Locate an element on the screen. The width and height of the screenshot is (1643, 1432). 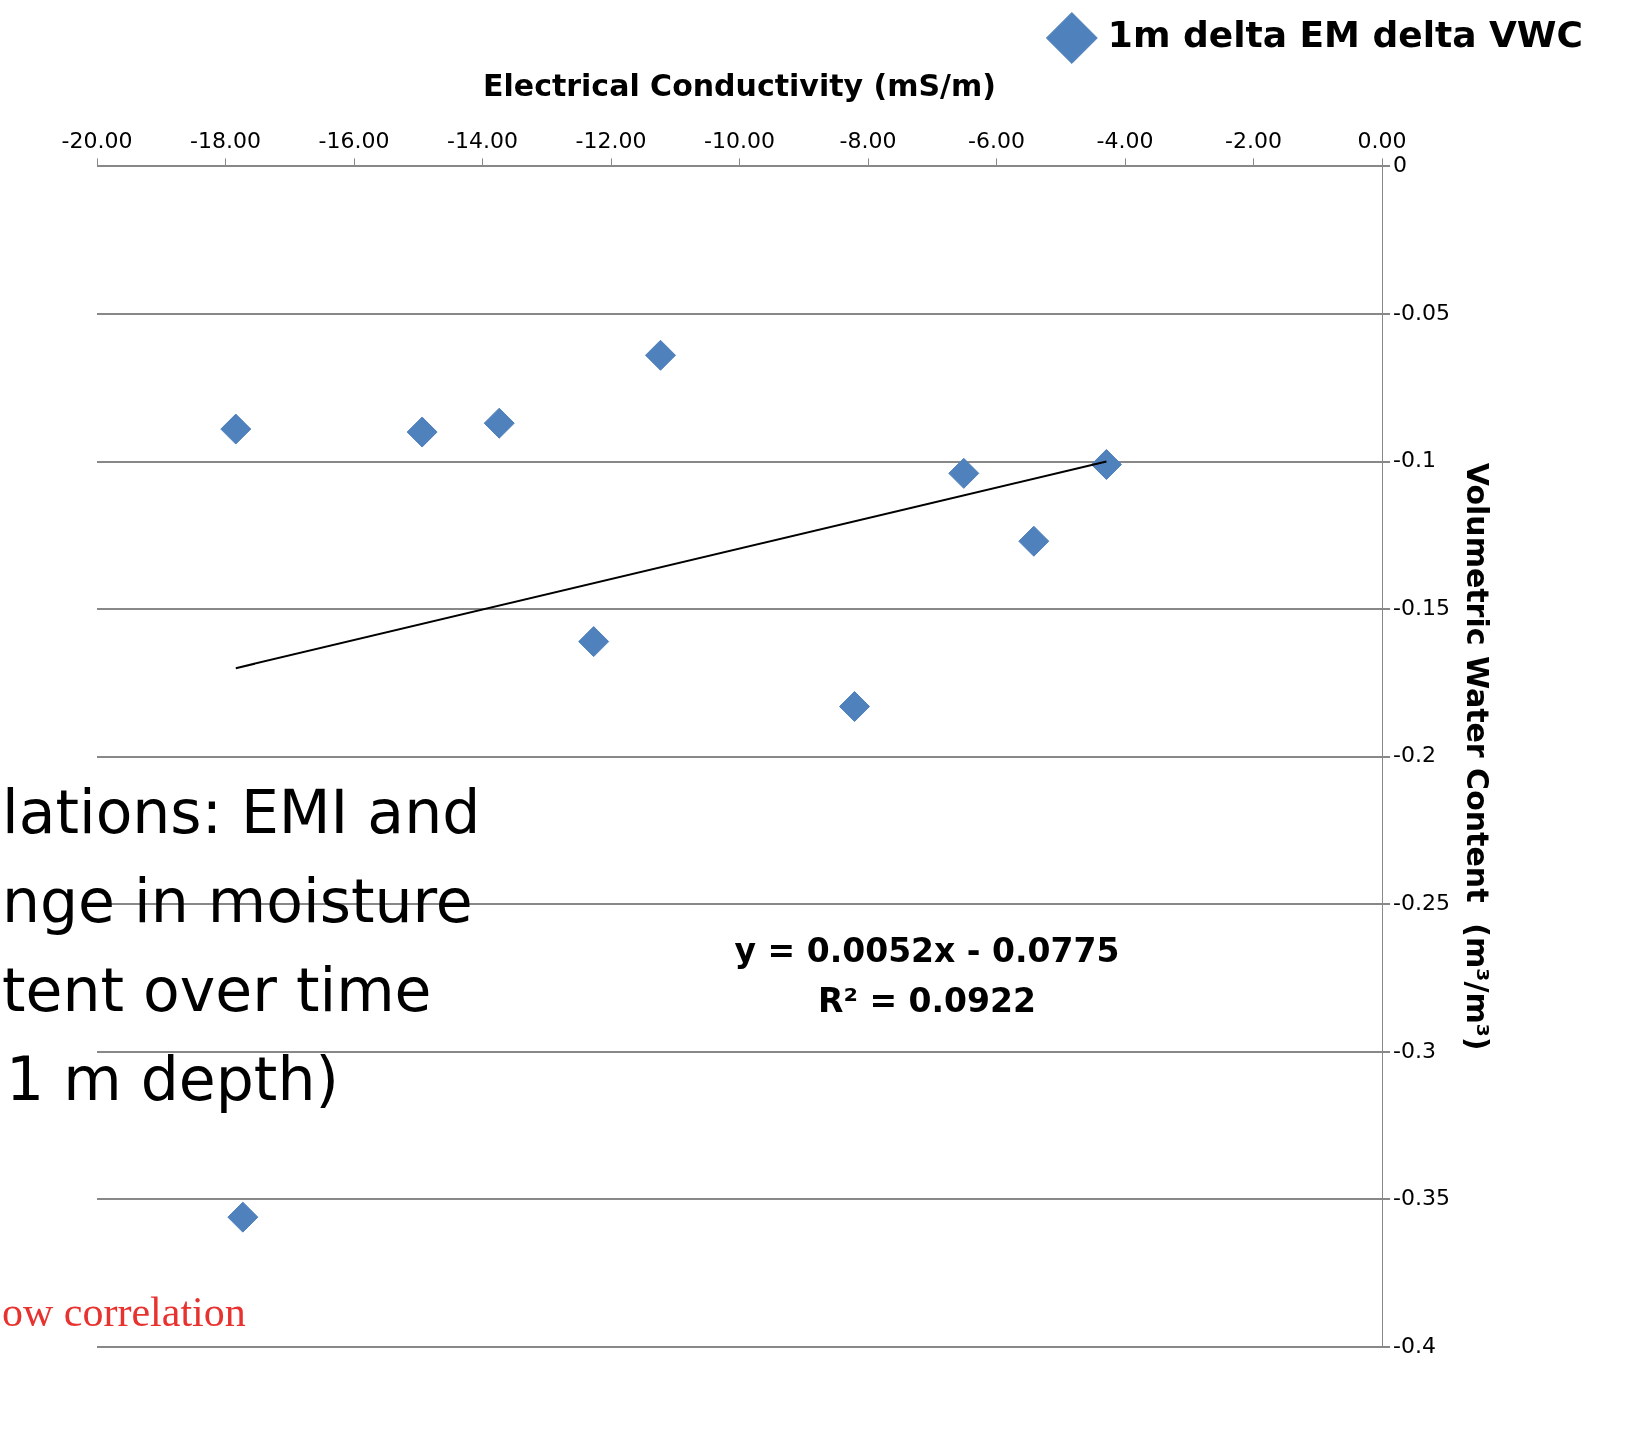
y-axis-title: Volumetric Water Content (m³/m³) is located at coordinates (1478, 756).